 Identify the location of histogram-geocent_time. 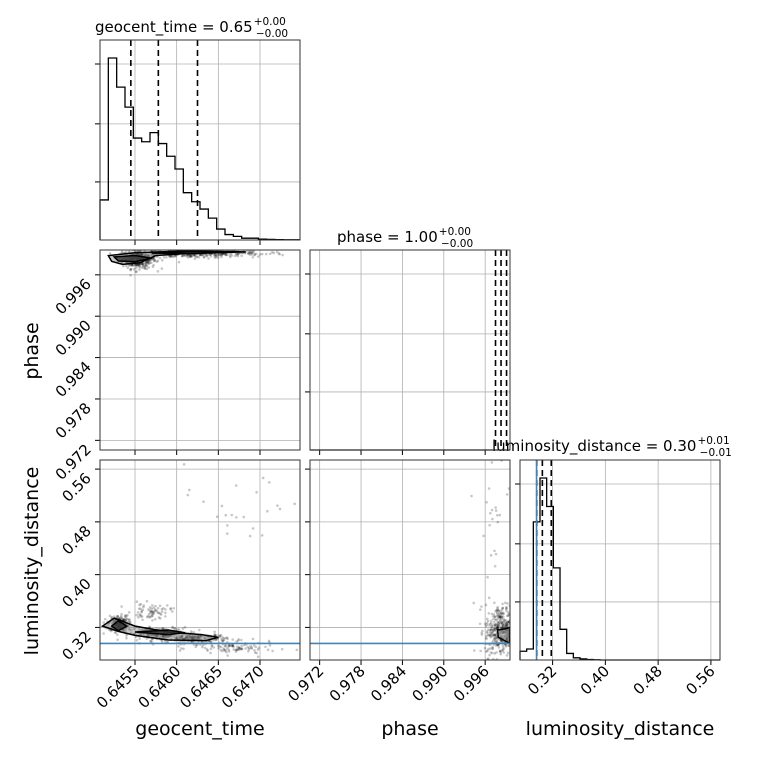
(199, 149).